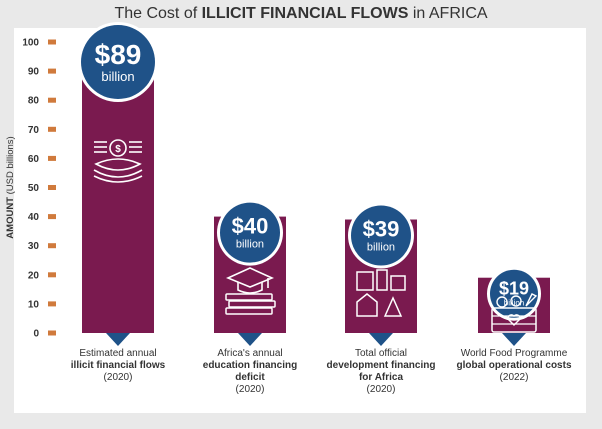  Describe the element at coordinates (118, 179) in the screenshot. I see `icon-chain` at that location.